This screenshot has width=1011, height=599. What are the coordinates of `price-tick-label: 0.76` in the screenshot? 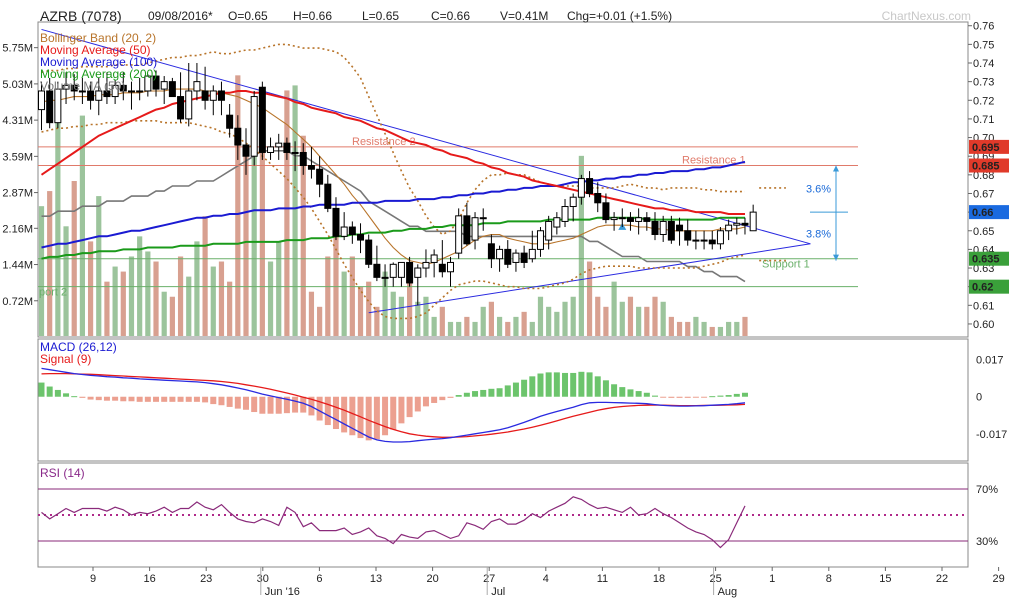 It's located at (983, 27).